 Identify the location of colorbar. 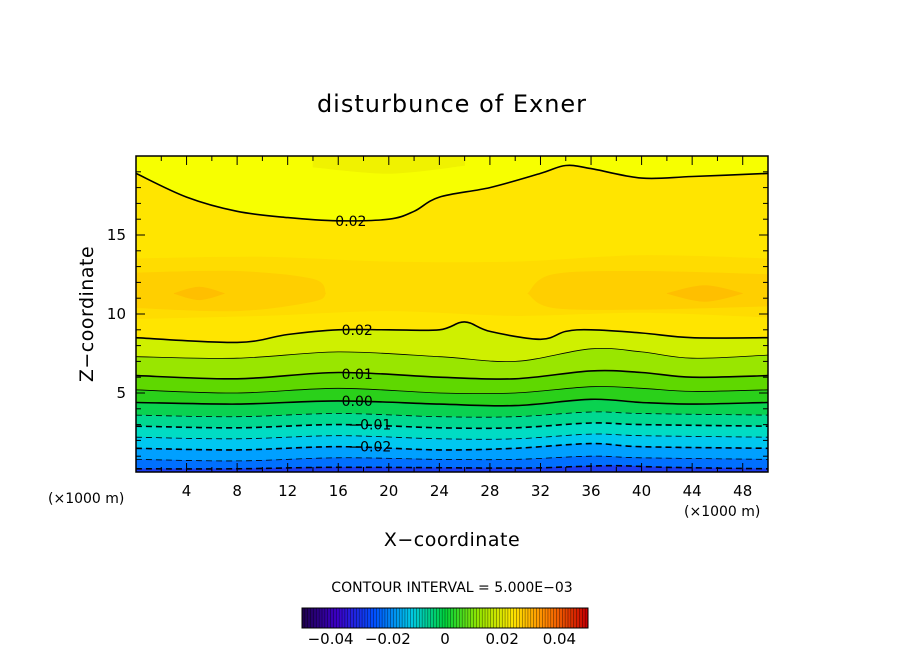
(445, 618).